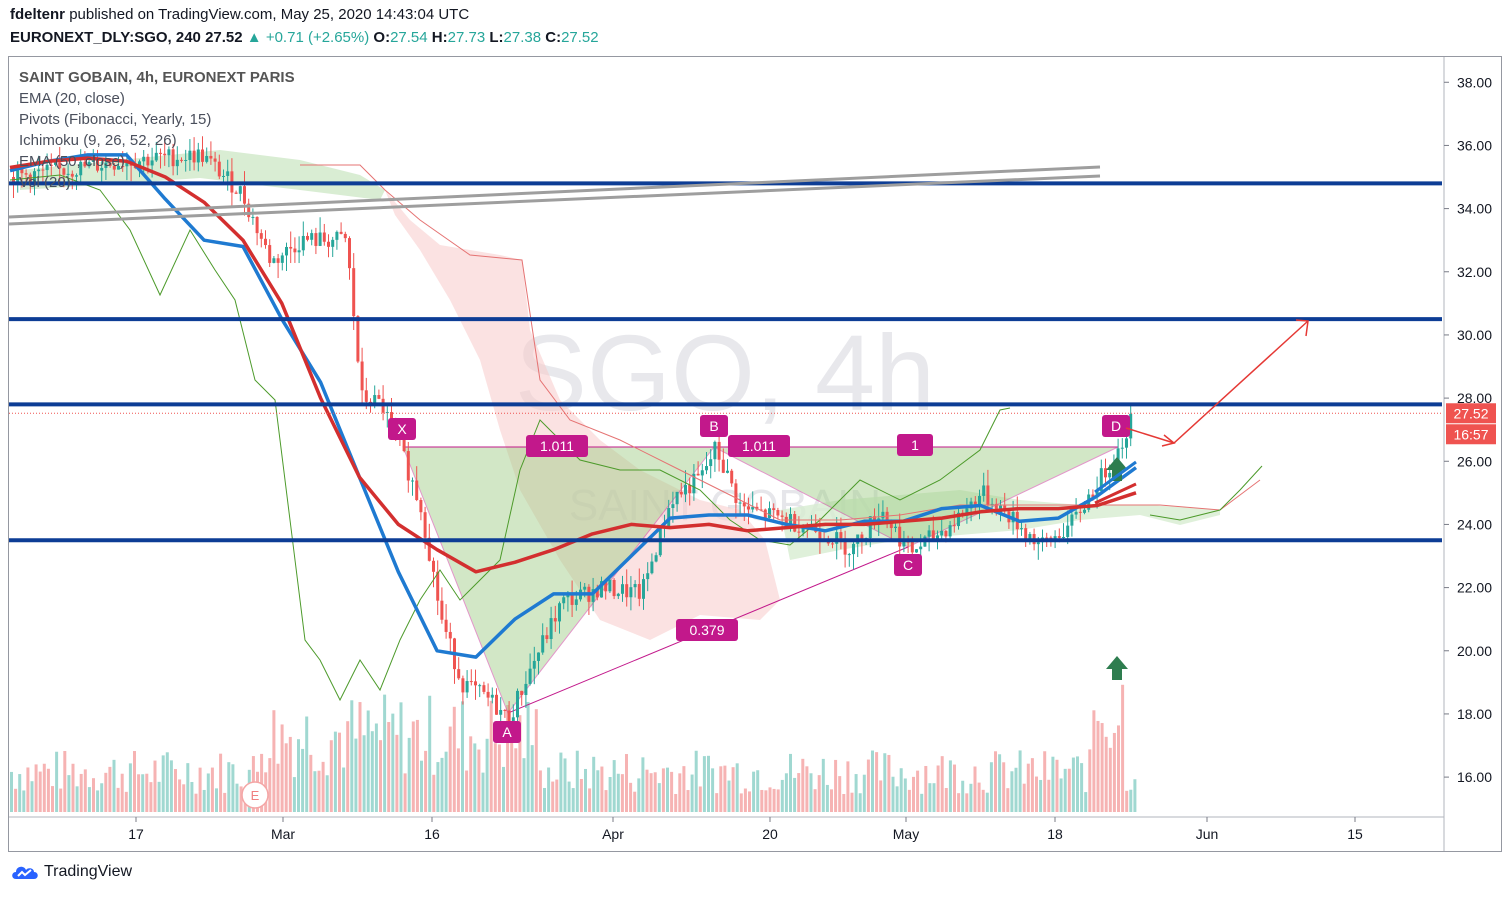 The image size is (1511, 897). I want to click on ratio-label: 0.379, so click(706, 630).